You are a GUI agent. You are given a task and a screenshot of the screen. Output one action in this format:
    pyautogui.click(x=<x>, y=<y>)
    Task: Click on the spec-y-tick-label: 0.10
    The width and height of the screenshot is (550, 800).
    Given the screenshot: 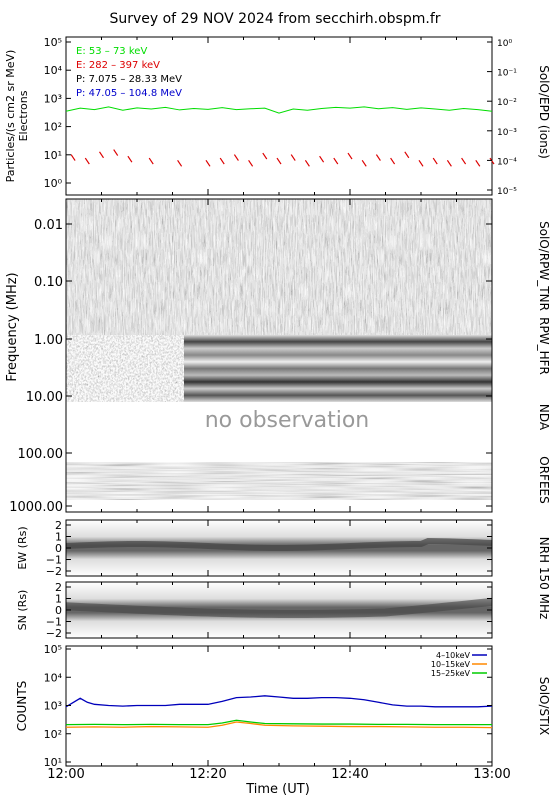 What is the action you would take?
    pyautogui.click(x=48, y=282)
    